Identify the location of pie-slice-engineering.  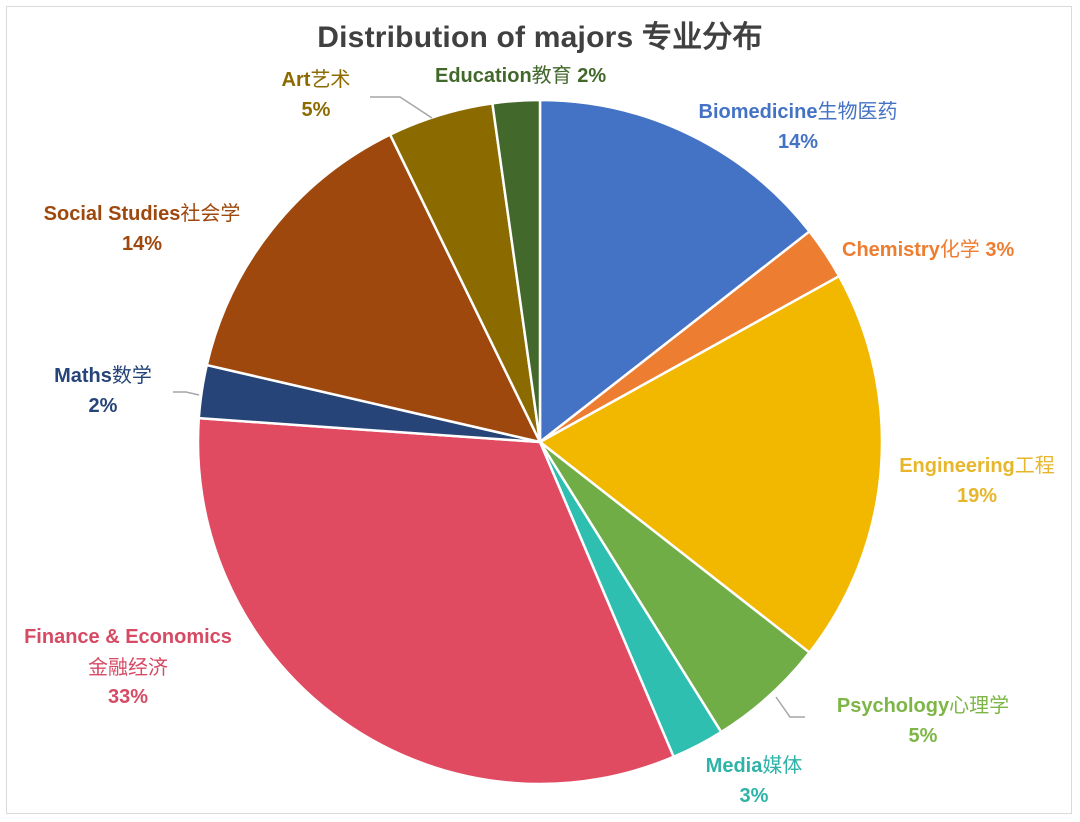
(711, 464).